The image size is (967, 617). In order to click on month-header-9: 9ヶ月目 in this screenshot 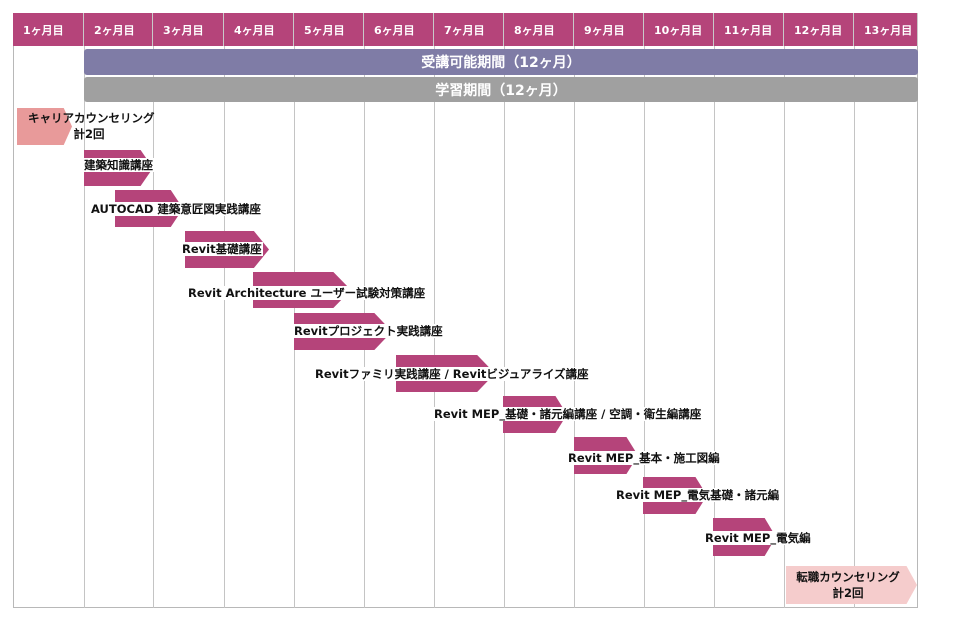, I will do `click(609, 29)`.